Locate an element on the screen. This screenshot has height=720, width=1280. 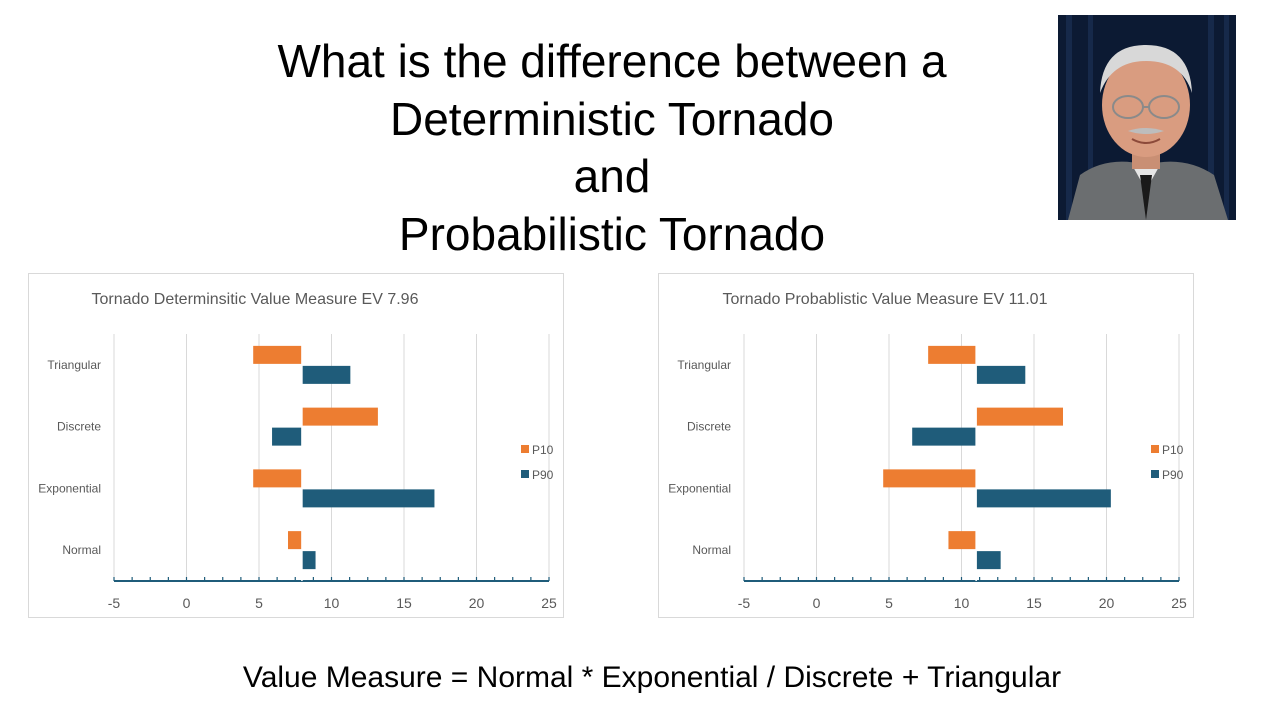
slide-title-line-1: What is the difference between a is located at coordinates (612, 61).